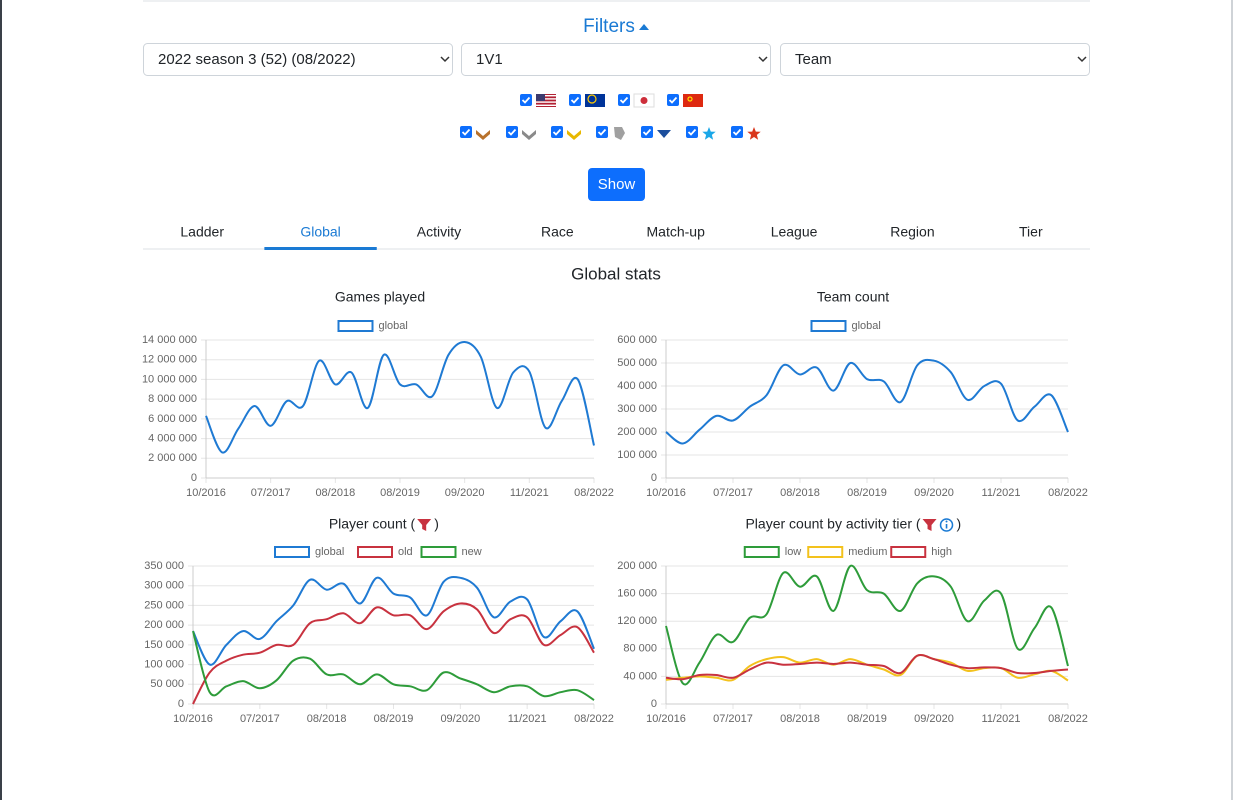 This screenshot has width=1233, height=800. Describe the element at coordinates (164, 586) in the screenshot. I see `y-tick-label: 300 000` at that location.